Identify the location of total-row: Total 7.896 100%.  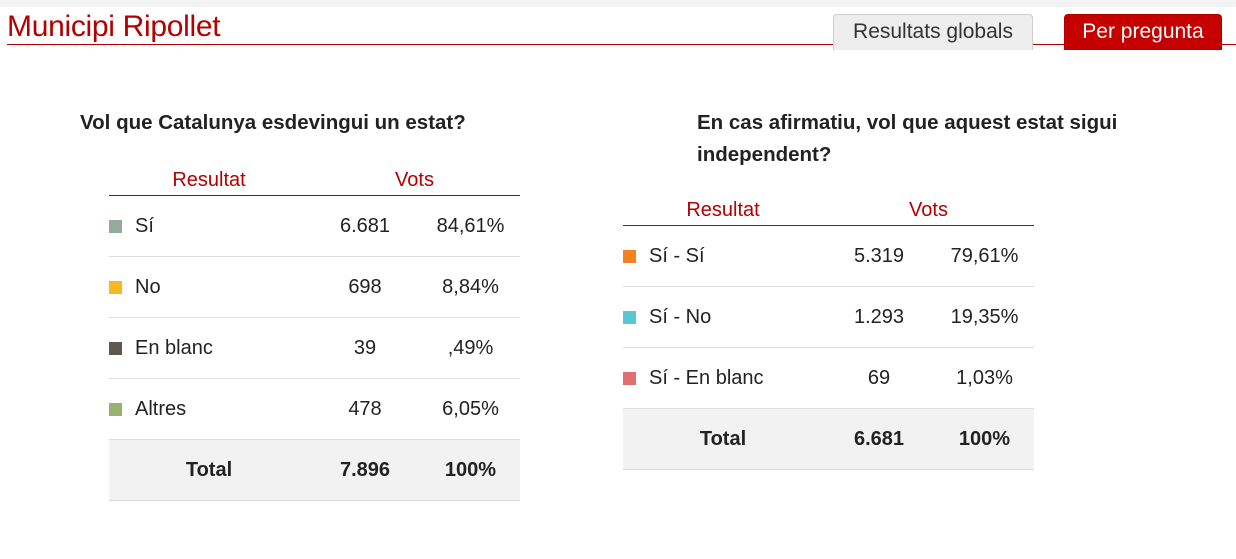
(315, 470).